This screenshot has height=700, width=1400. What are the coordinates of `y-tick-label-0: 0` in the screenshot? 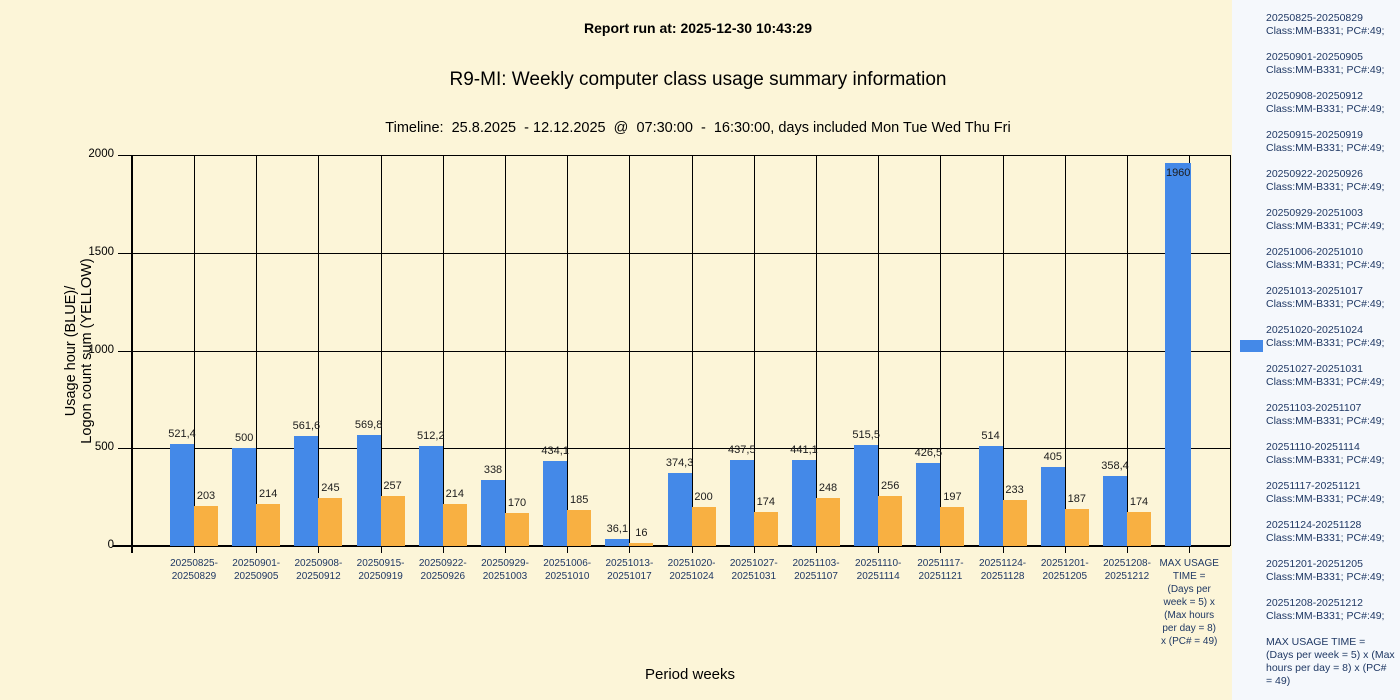 It's located at (110, 545).